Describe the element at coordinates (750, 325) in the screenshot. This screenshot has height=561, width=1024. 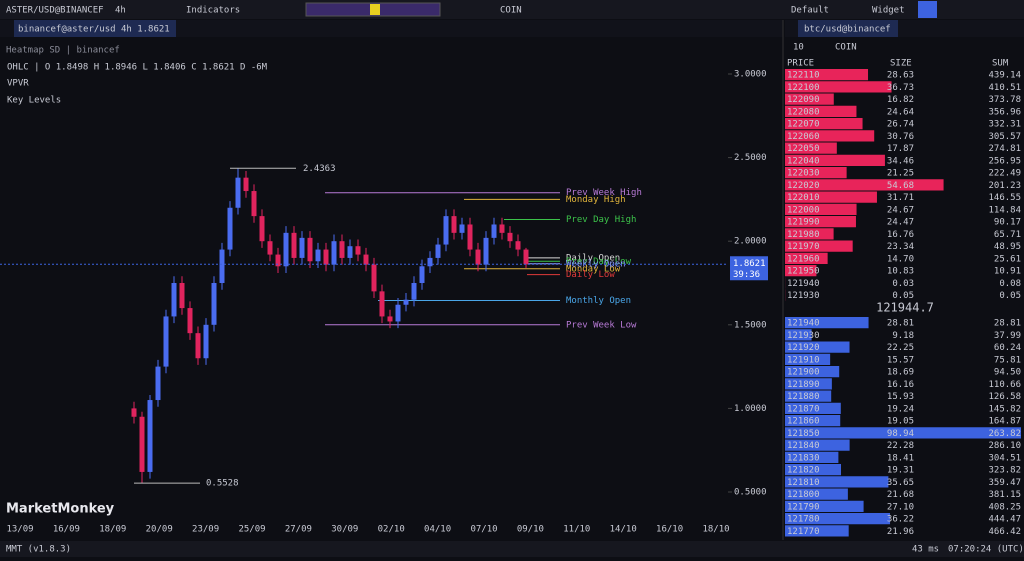
I see `y-tick-label: 1.5000` at that location.